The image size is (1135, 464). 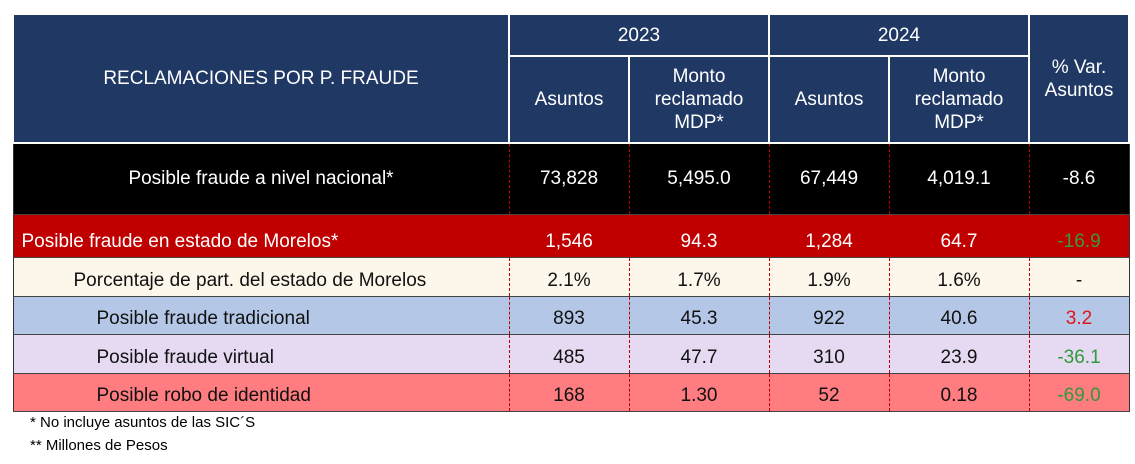 What do you see at coordinates (261, 353) in the screenshot?
I see `row-label: Posible fraude virtual` at bounding box center [261, 353].